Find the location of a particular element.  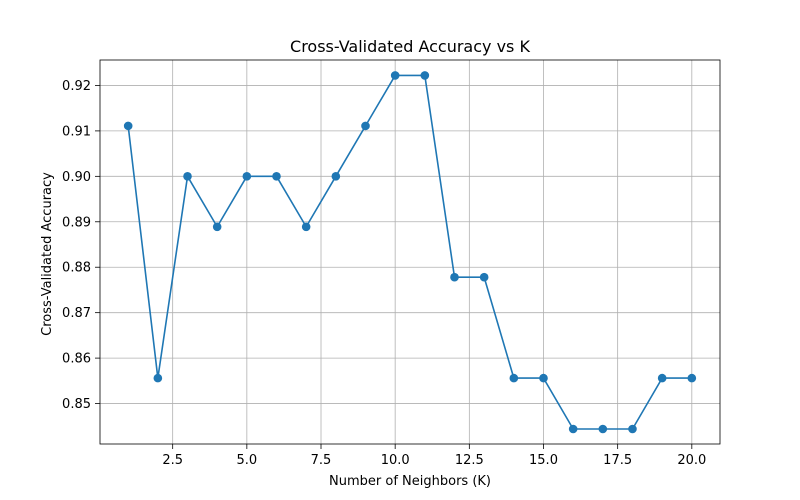

y-tick-label: 0.90 is located at coordinates (76, 177).